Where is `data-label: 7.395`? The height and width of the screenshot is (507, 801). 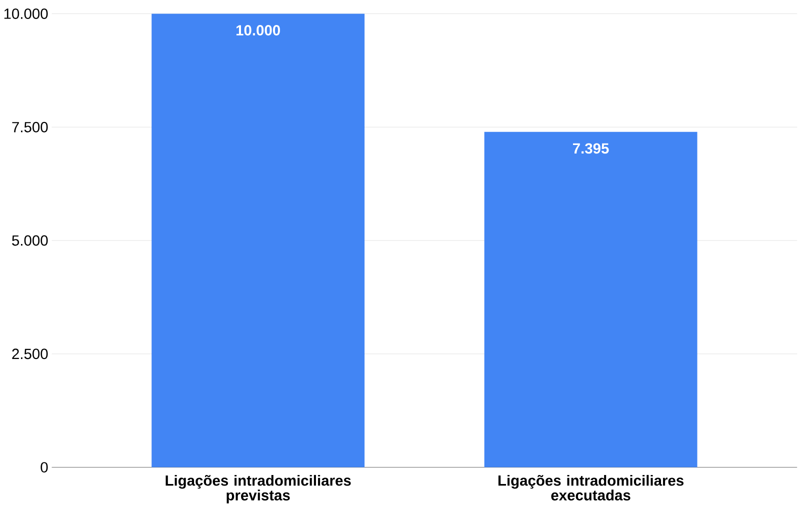 data-label: 7.395 is located at coordinates (590, 148).